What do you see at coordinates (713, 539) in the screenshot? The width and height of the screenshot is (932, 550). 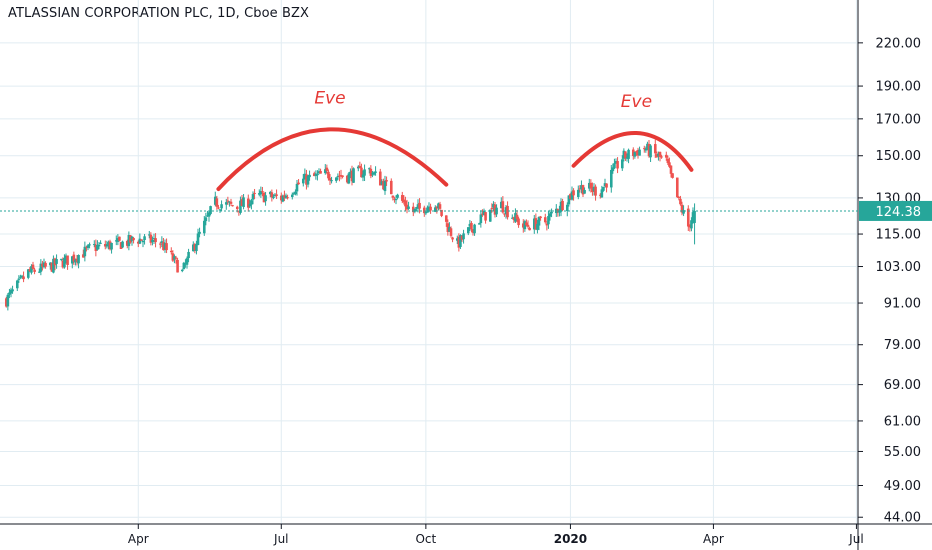 I see `x-tick-label: Apr` at bounding box center [713, 539].